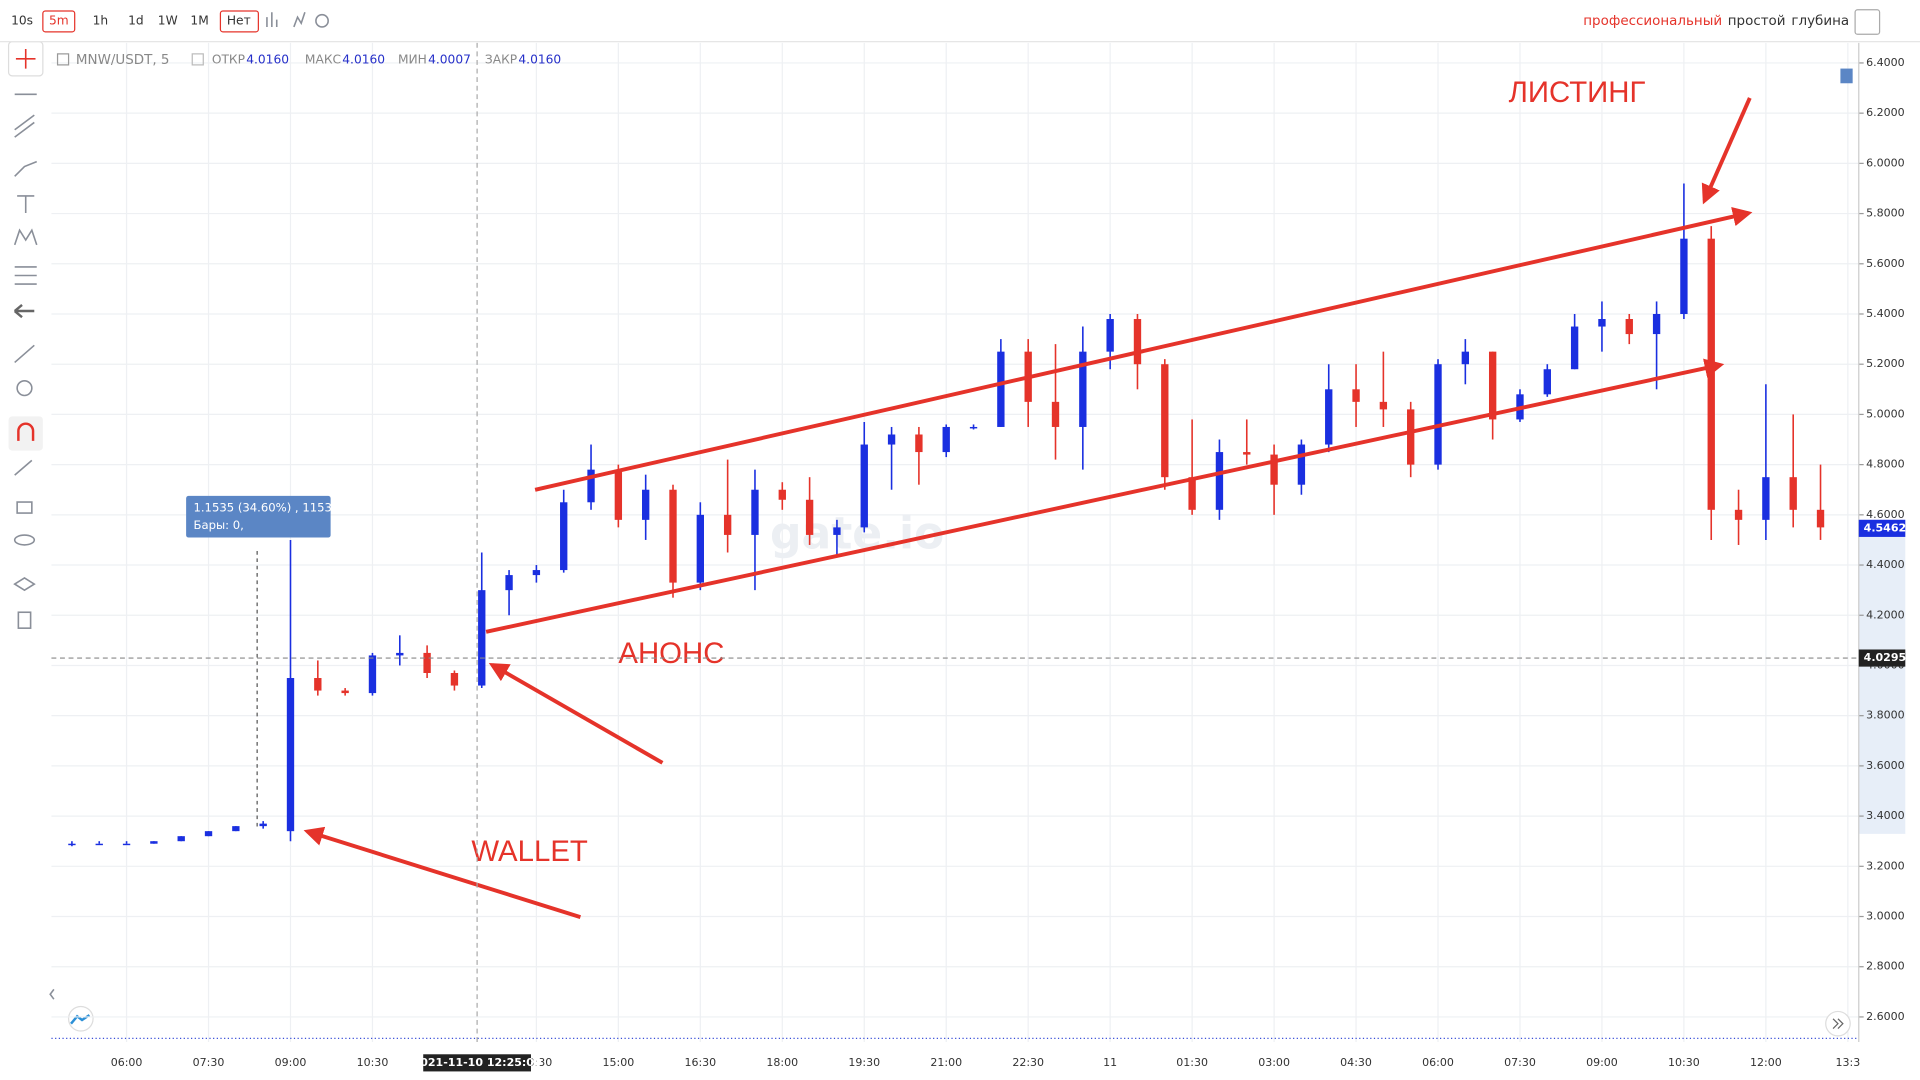 Image resolution: width=1920 pixels, height=1080 pixels. Describe the element at coordinates (24, 507) in the screenshot. I see `lock-tool` at that location.